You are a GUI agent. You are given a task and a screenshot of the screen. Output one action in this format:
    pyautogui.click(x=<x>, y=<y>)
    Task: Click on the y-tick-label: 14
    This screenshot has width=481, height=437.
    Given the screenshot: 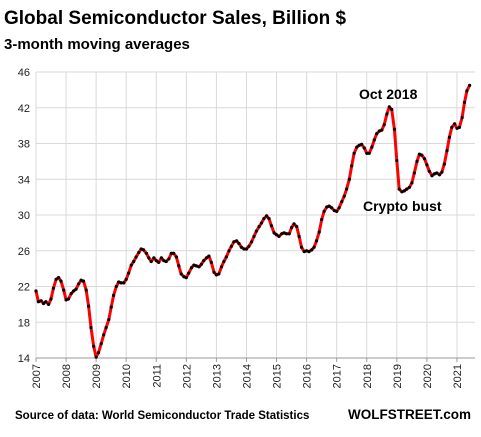 What is the action you would take?
    pyautogui.click(x=24, y=359)
    